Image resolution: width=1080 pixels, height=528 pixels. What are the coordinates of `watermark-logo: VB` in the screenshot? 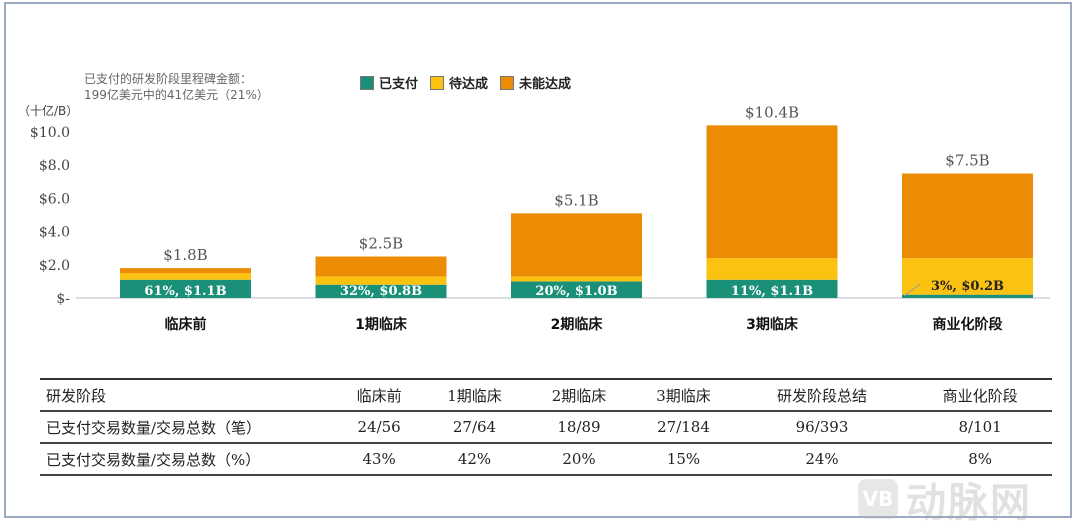 It's located at (878, 499).